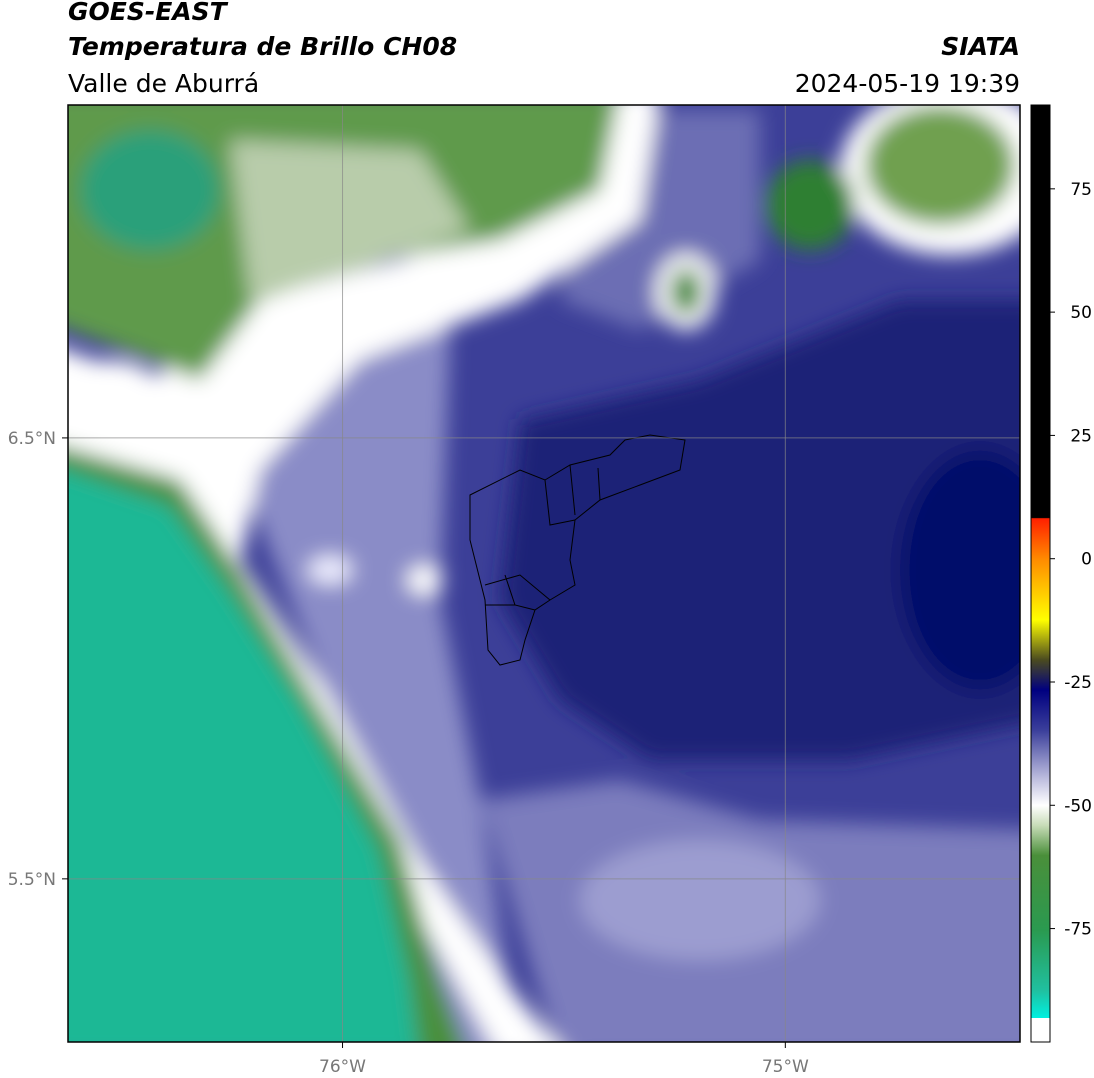 This screenshot has height=1078, width=1094. What do you see at coordinates (1081, 190) in the screenshot?
I see `colorbar-tick-label: 75` at bounding box center [1081, 190].